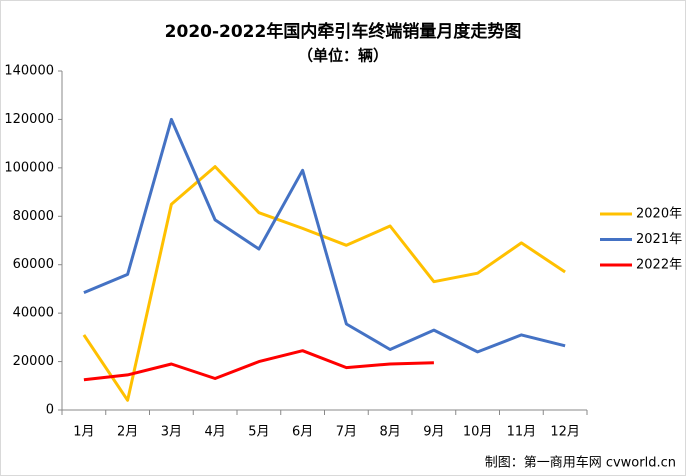  What do you see at coordinates (343, 31) in the screenshot?
I see `chart-title: 2020-2022年国内牵引车终端销量月度走势图` at bounding box center [343, 31].